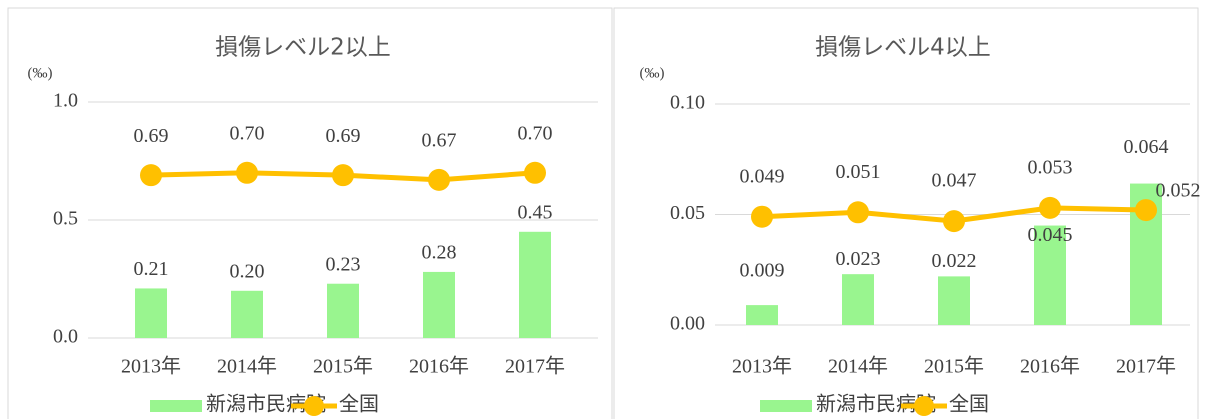 The width and height of the screenshot is (1206, 419). What do you see at coordinates (343, 264) in the screenshot?
I see `bar-value-label: 0.23` at bounding box center [343, 264].